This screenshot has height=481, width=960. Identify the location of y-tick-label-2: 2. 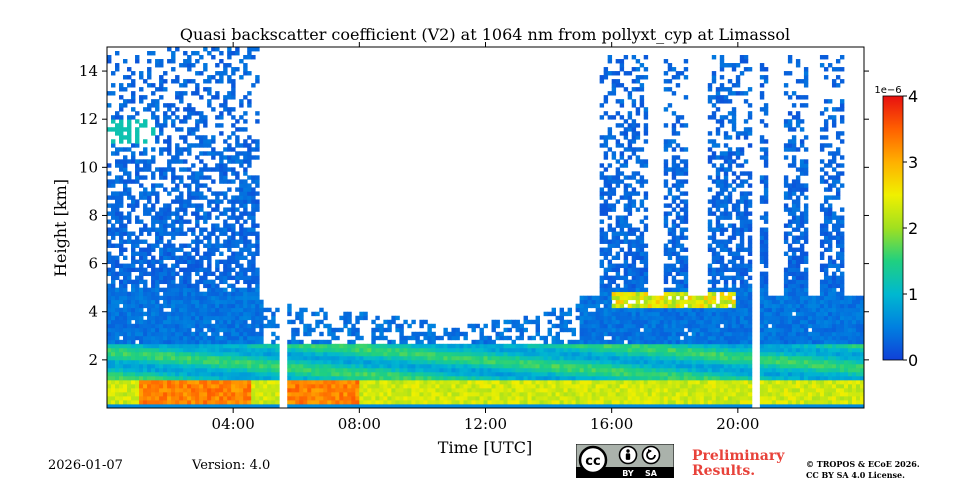
(93, 360).